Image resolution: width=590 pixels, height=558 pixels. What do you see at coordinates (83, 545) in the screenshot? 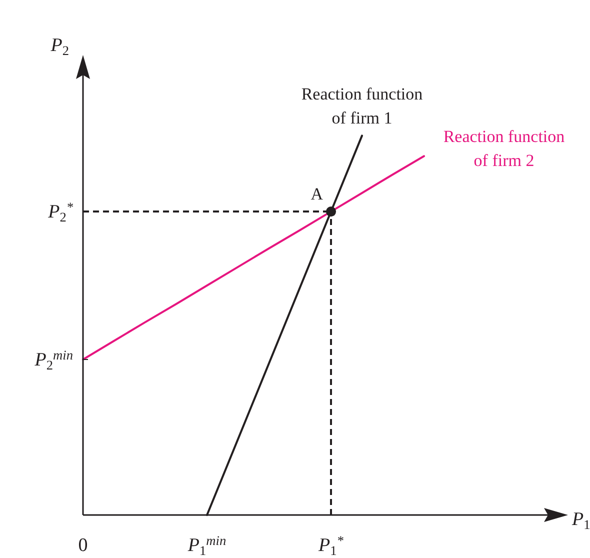
I see `x-tick-label: 0` at bounding box center [83, 545].